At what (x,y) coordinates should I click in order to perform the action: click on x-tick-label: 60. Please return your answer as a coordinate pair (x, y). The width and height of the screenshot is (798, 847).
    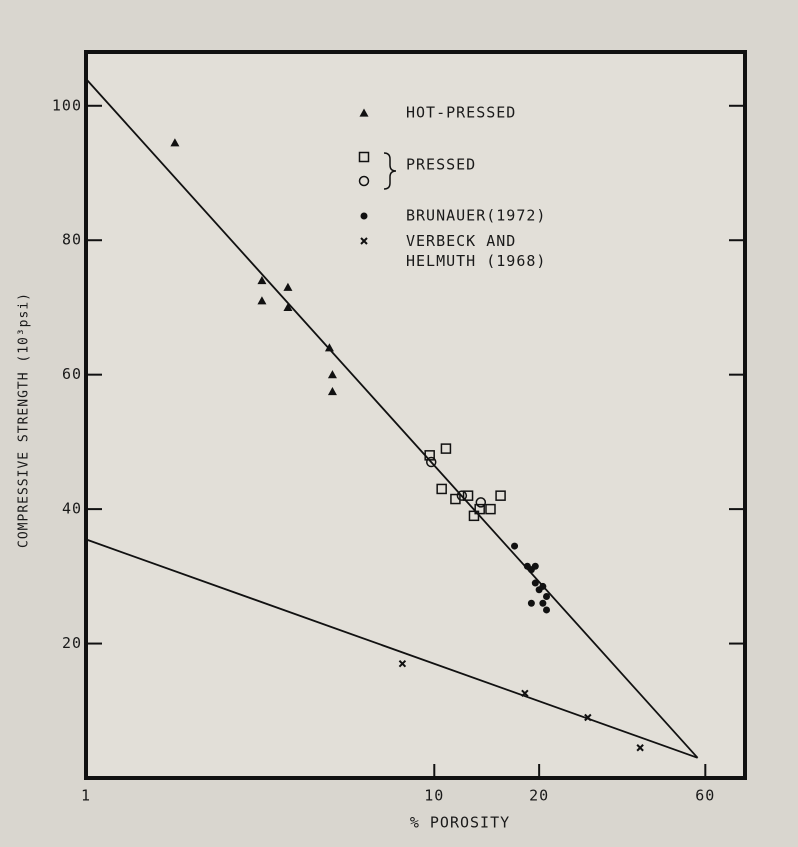
    Looking at the image, I should click on (705, 796).